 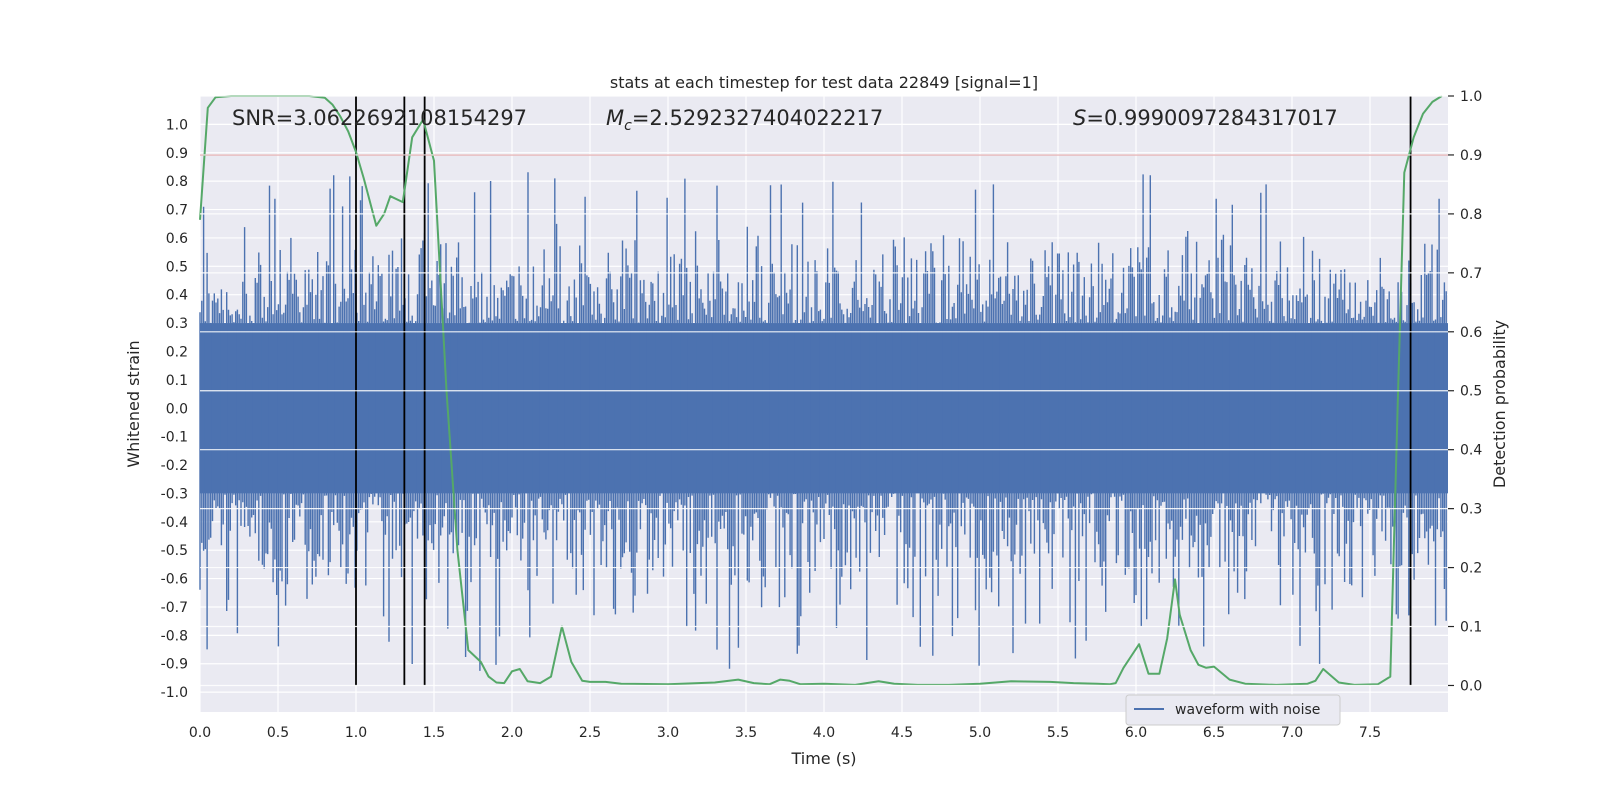 I want to click on x-tick-label: 3.5, so click(x=746, y=733).